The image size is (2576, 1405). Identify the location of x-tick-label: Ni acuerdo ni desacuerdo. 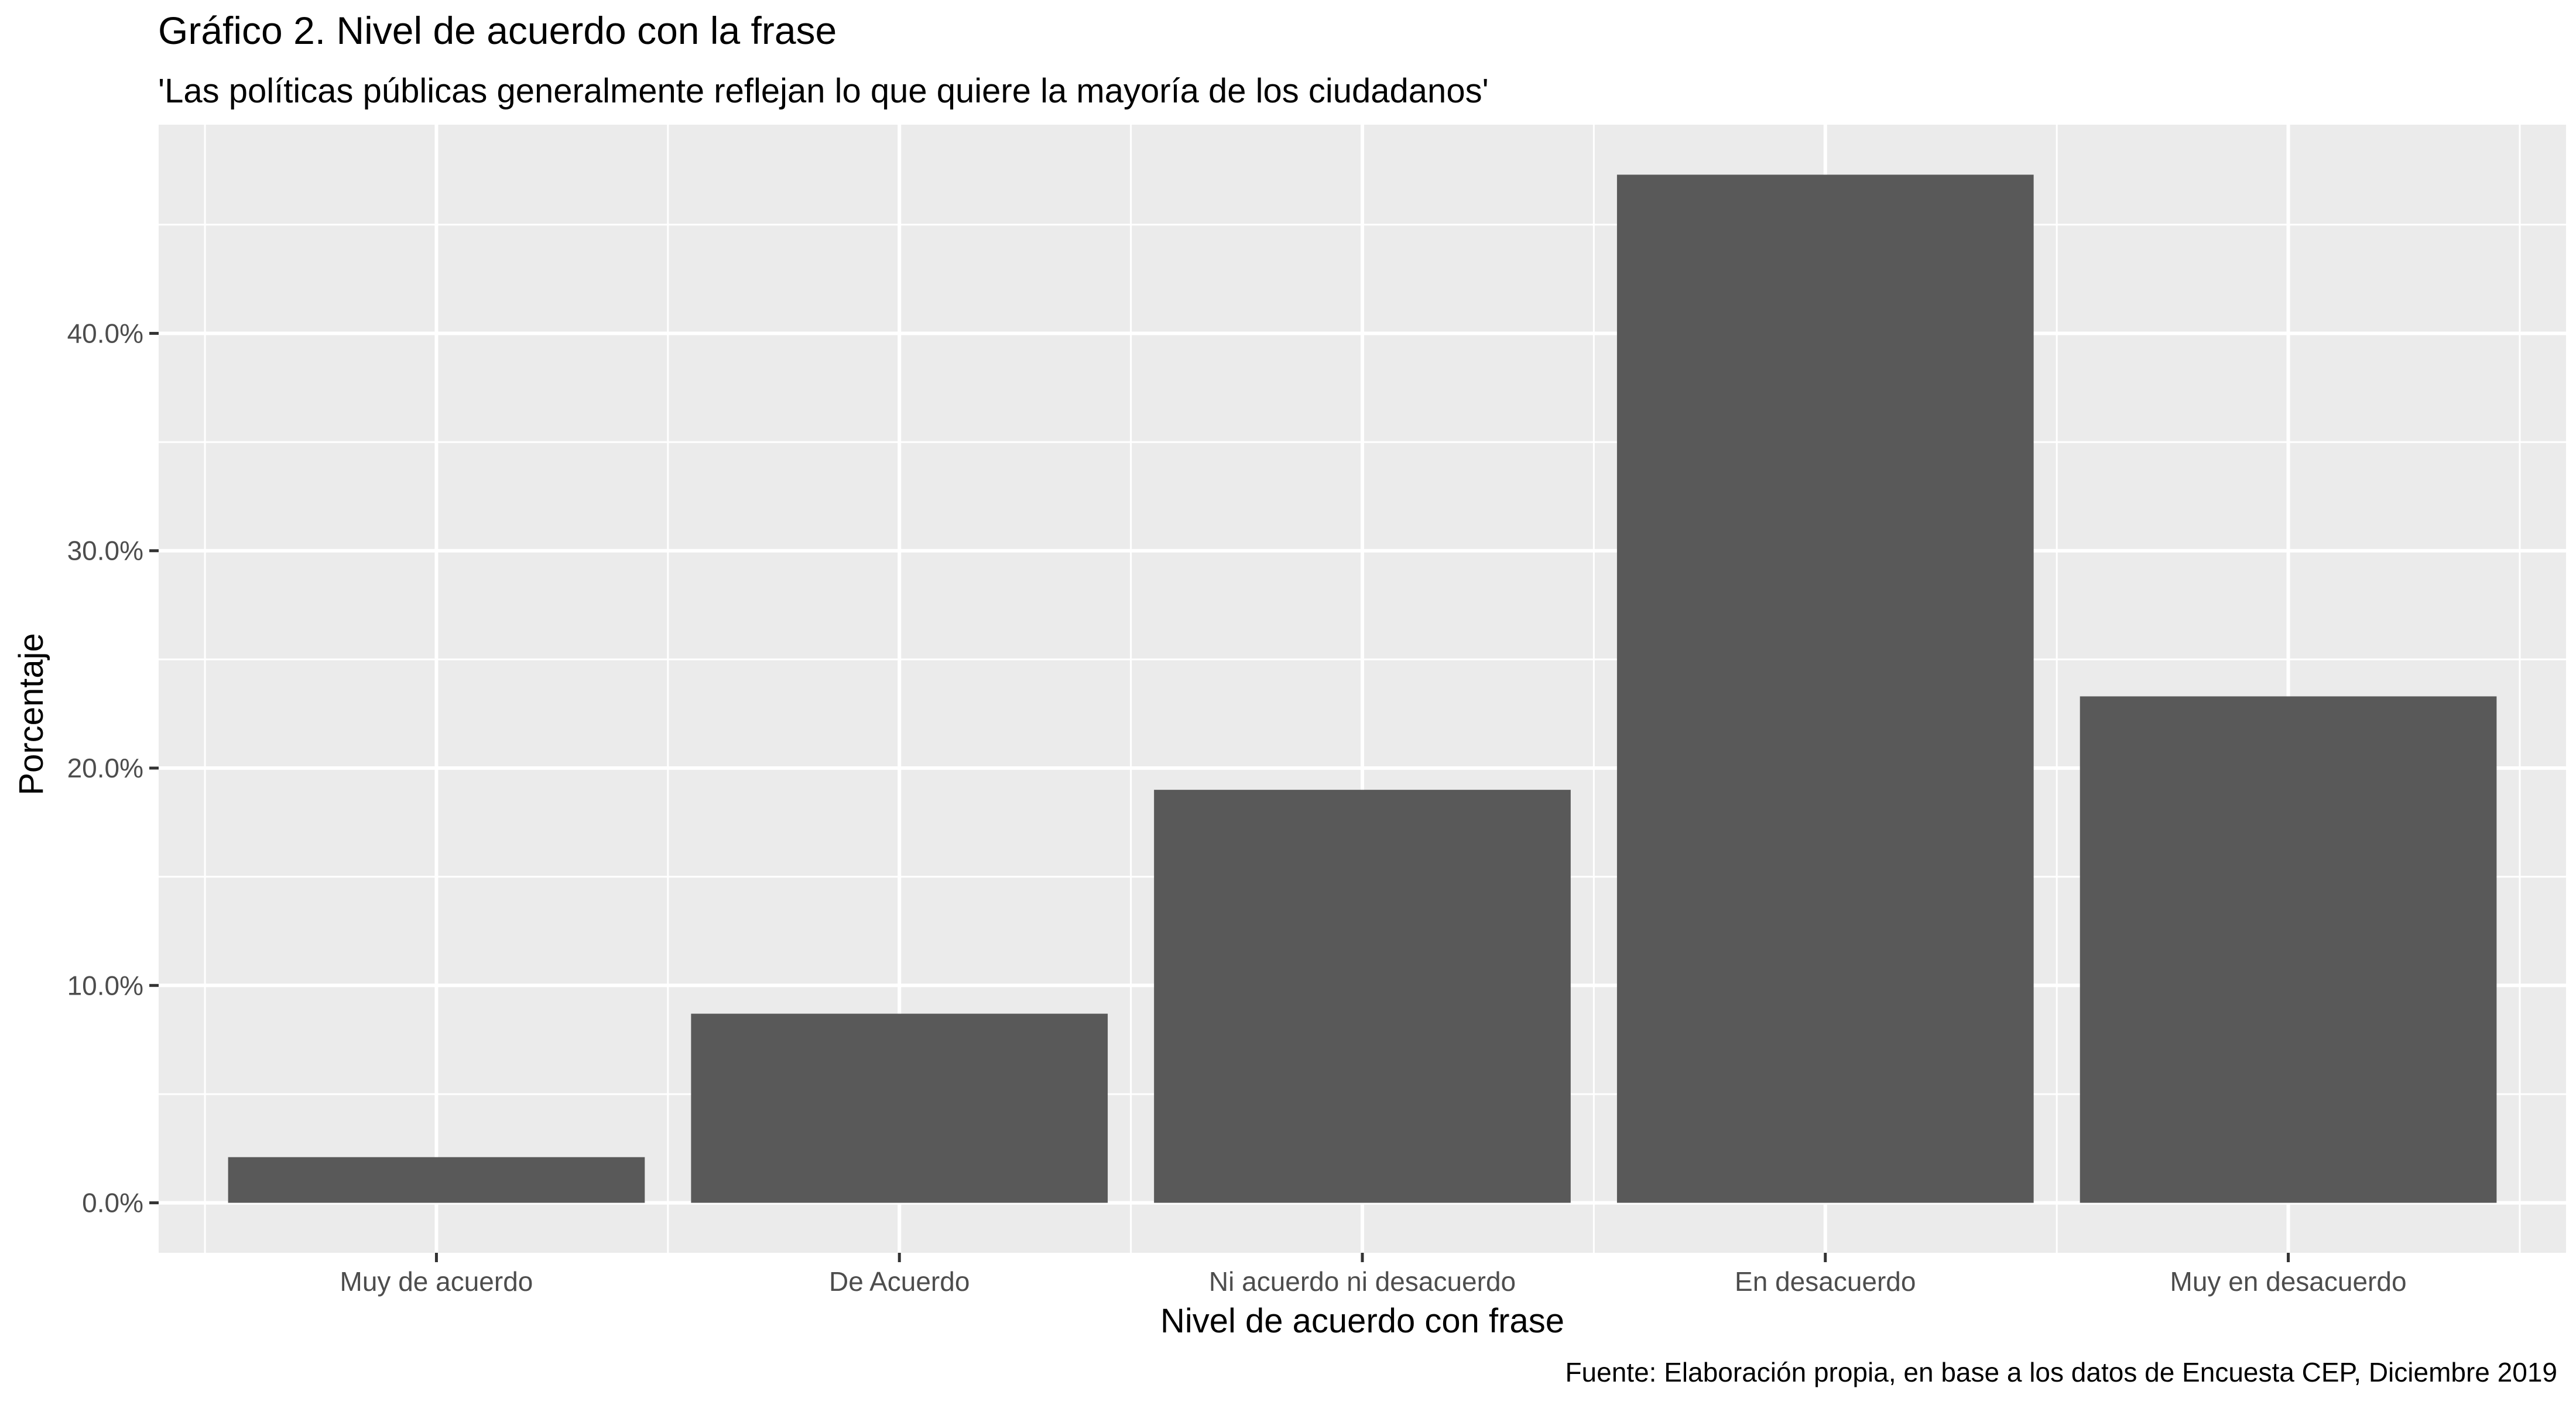
(1362, 1282).